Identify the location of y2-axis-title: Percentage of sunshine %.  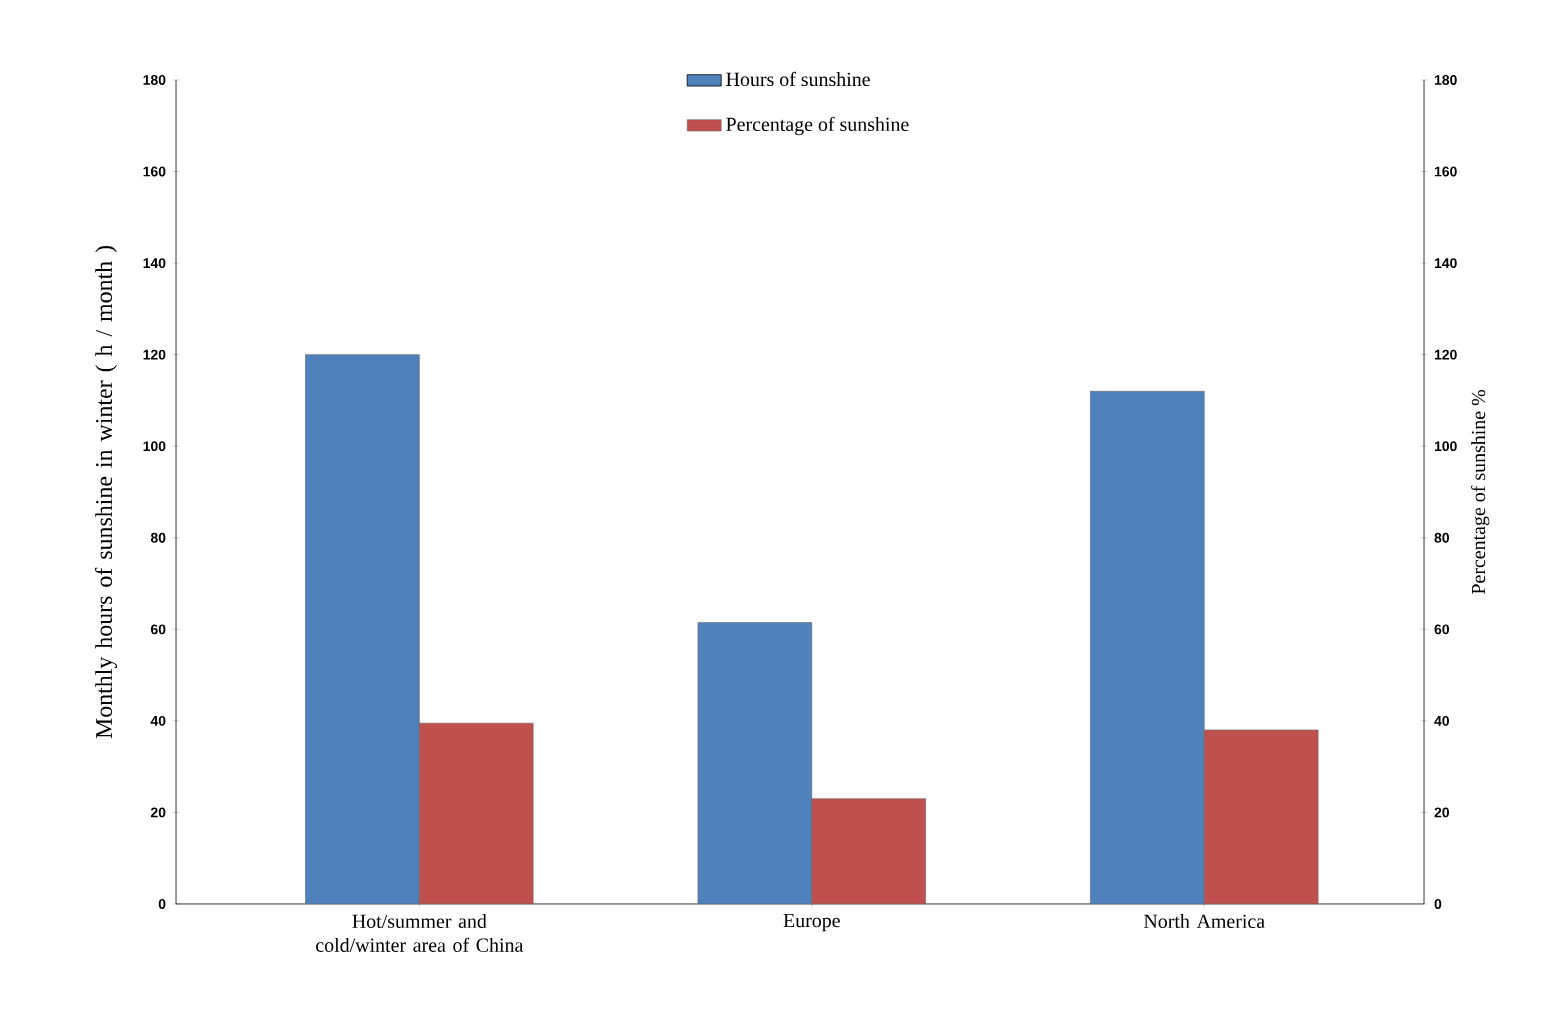
(1480, 492).